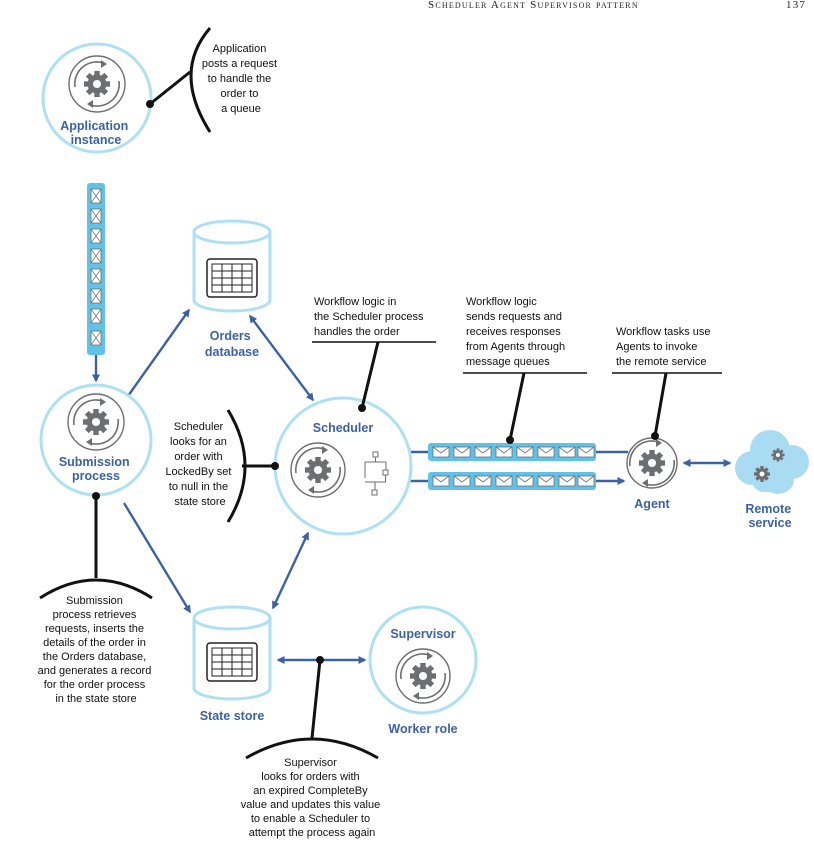 The width and height of the screenshot is (814, 856). What do you see at coordinates (290, 570) in the screenshot?
I see `arrow-statestore-scheduler` at bounding box center [290, 570].